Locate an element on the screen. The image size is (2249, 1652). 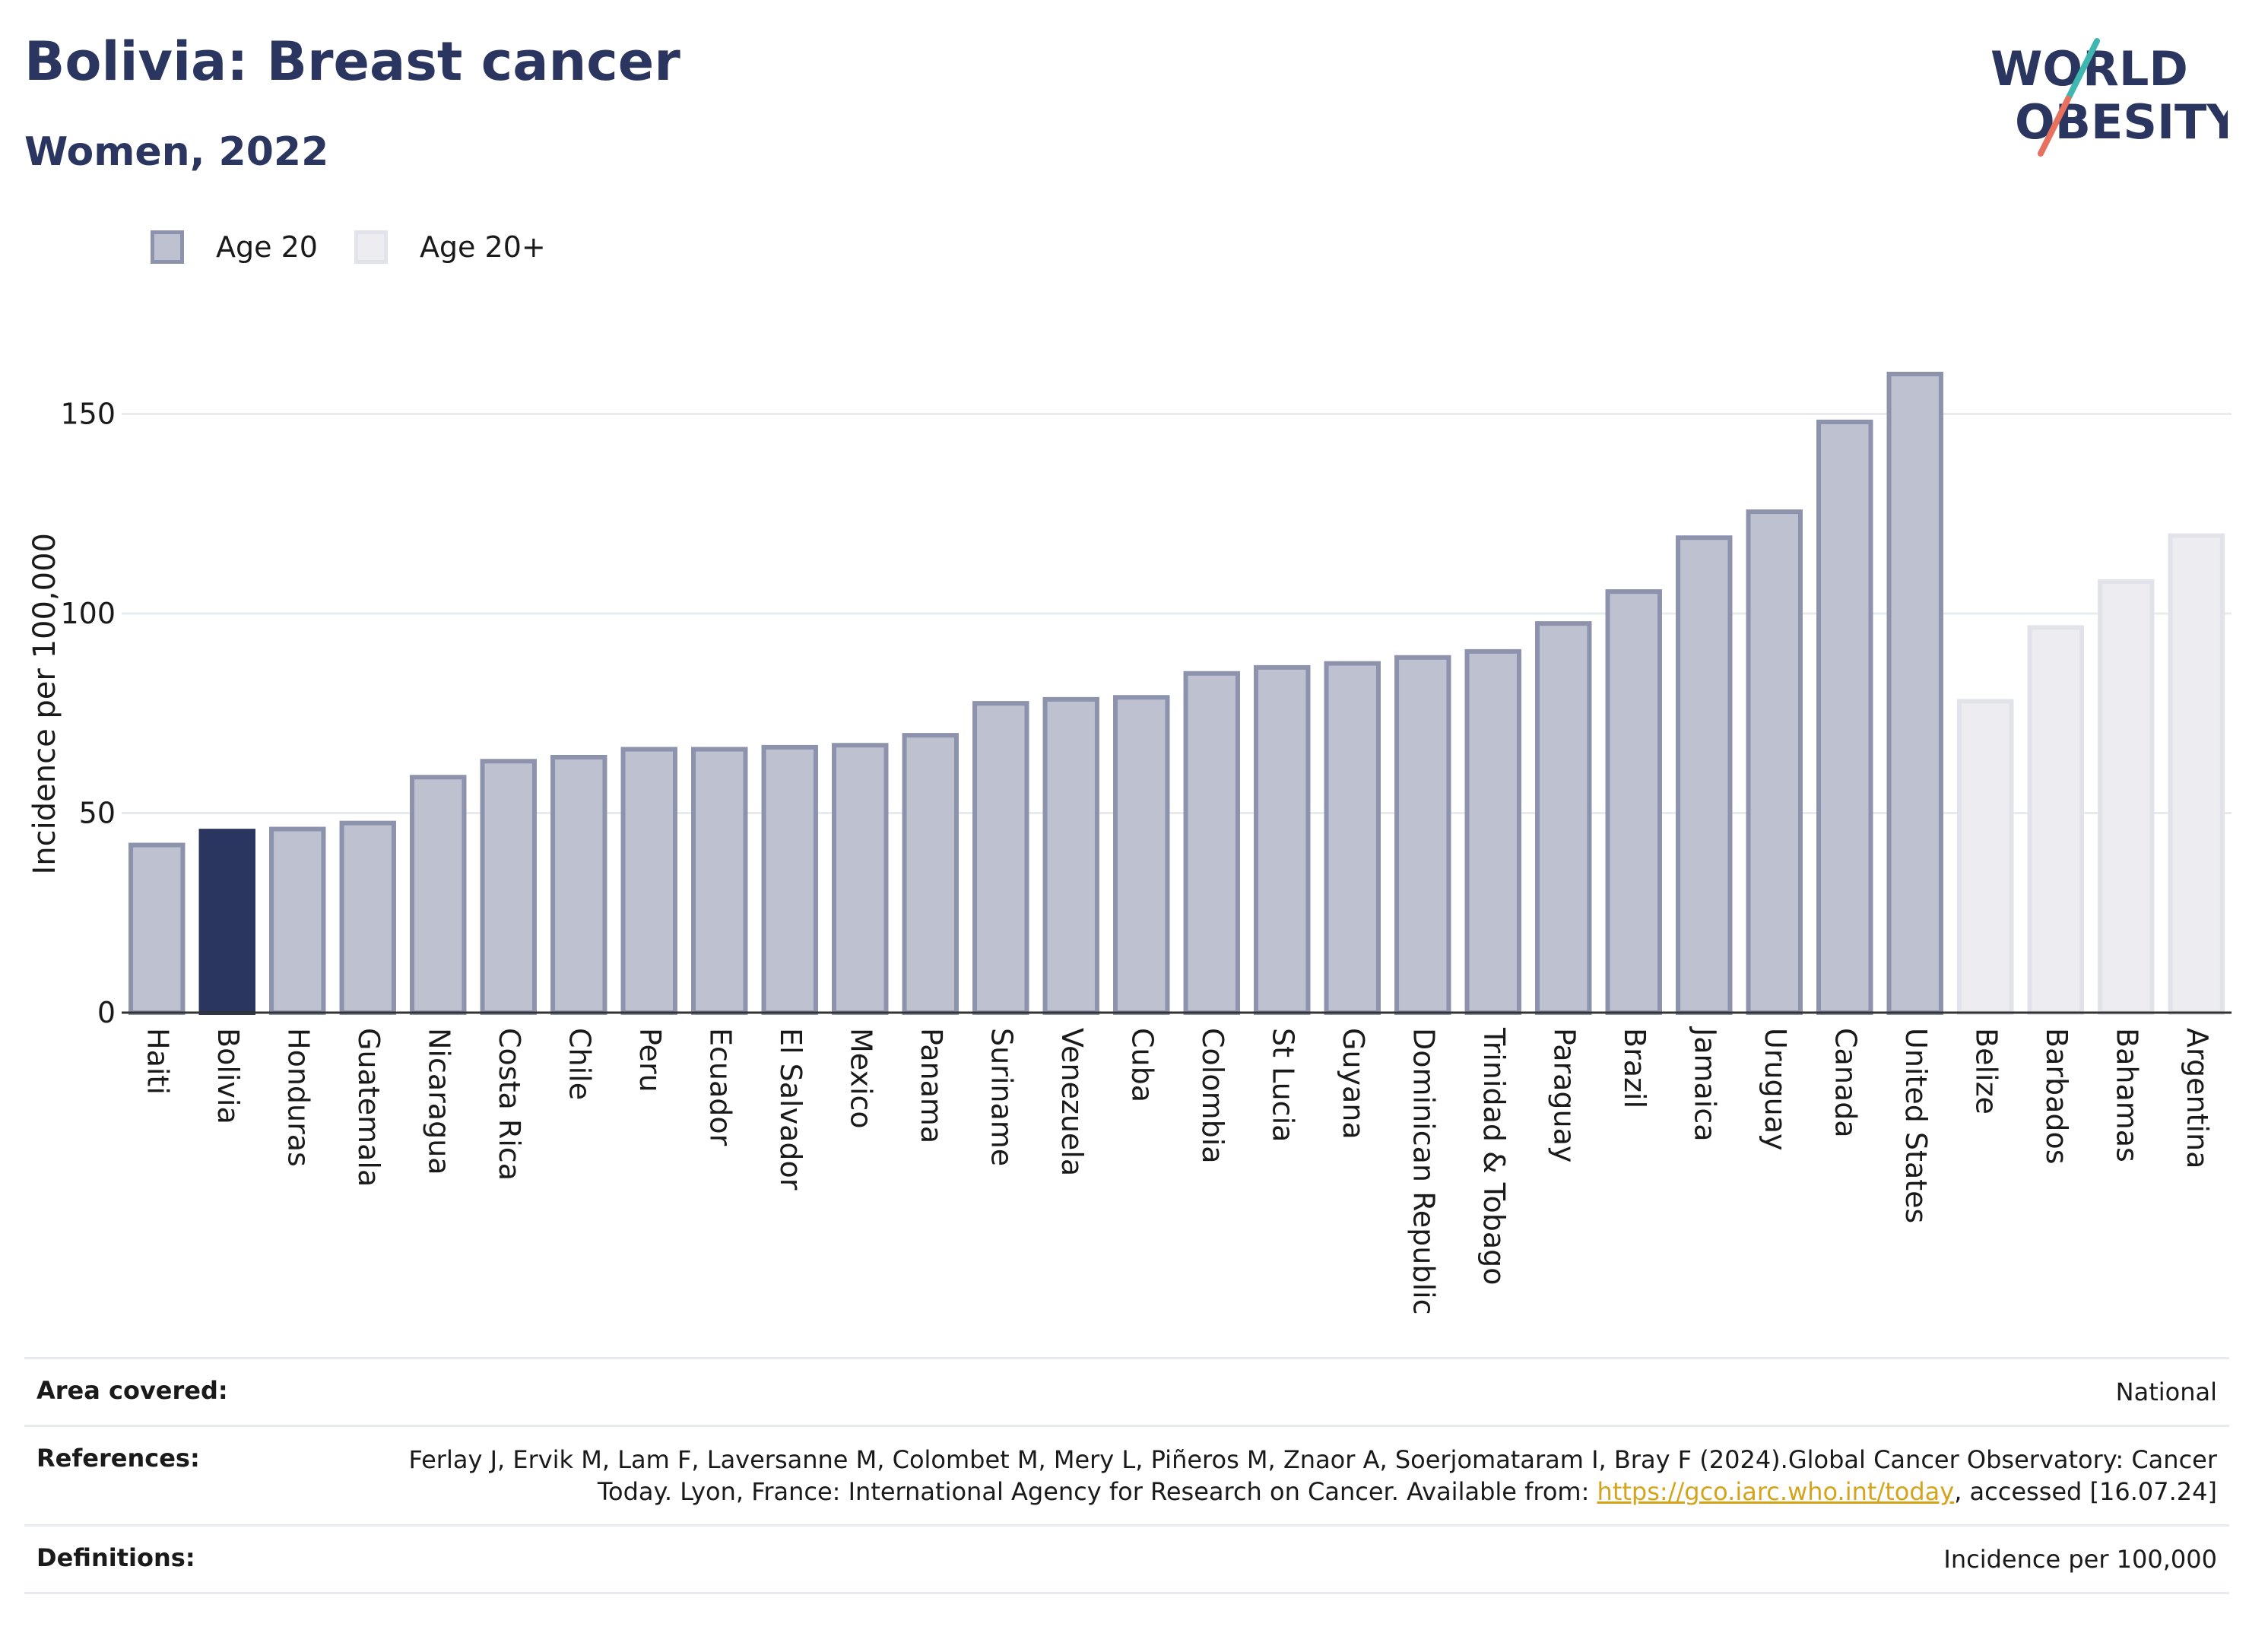
bar-honduras is located at coordinates (297, 920).